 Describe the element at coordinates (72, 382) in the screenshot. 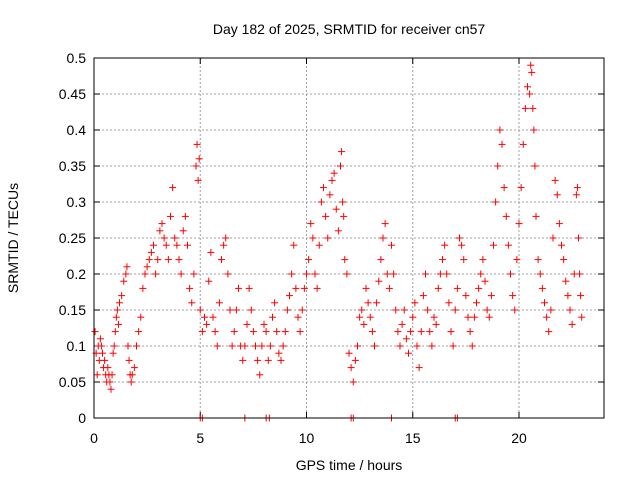

I see `y-tick-label: 0.05` at that location.